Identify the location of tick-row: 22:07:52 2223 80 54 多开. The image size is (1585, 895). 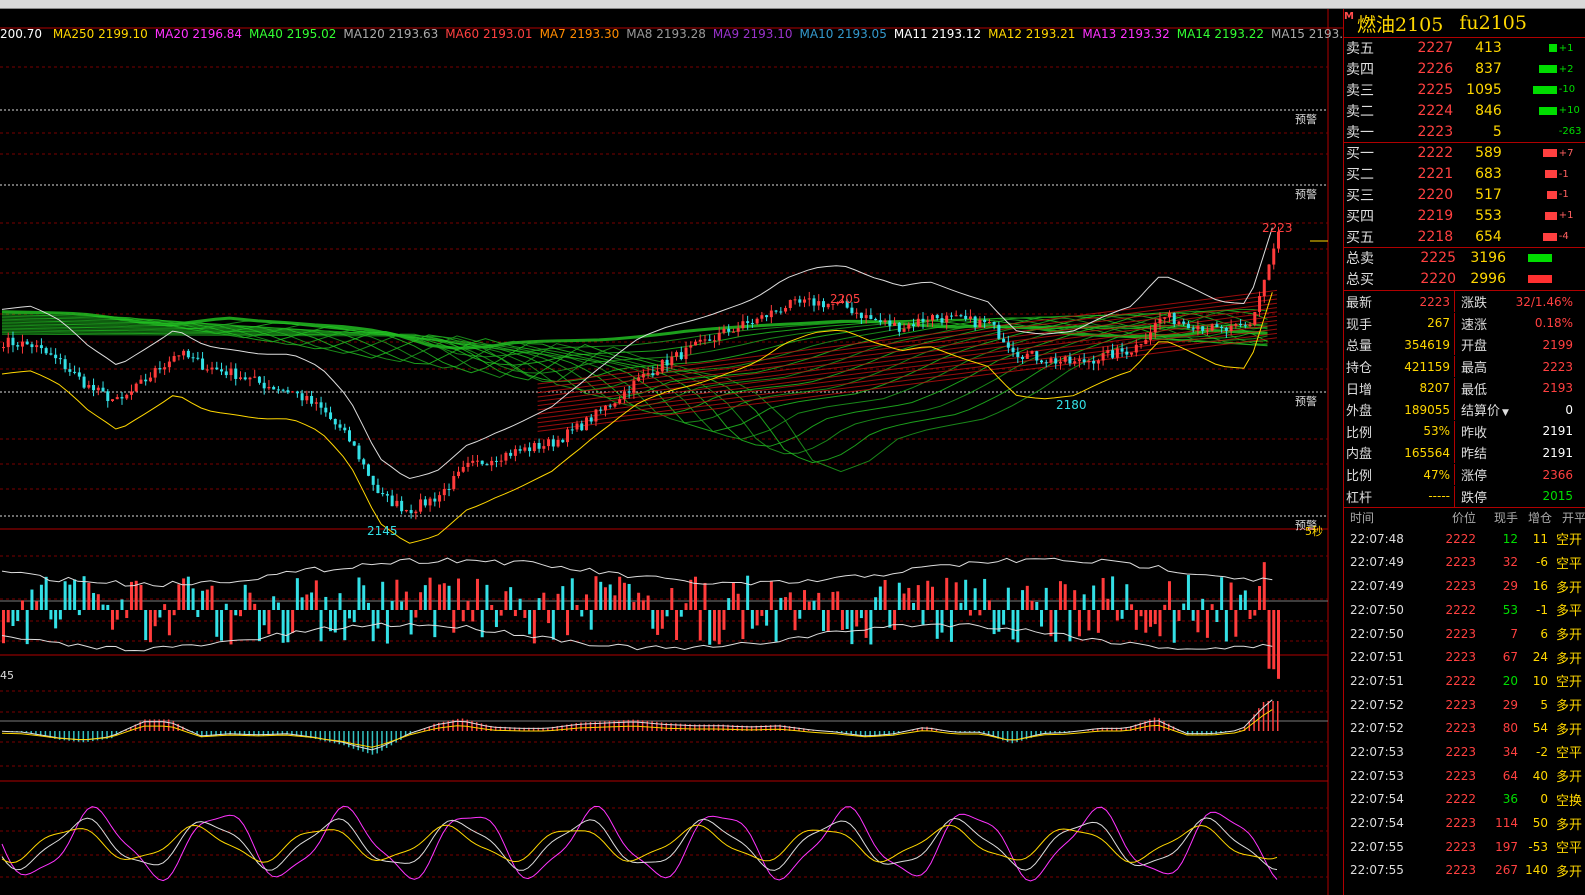
(1464, 728).